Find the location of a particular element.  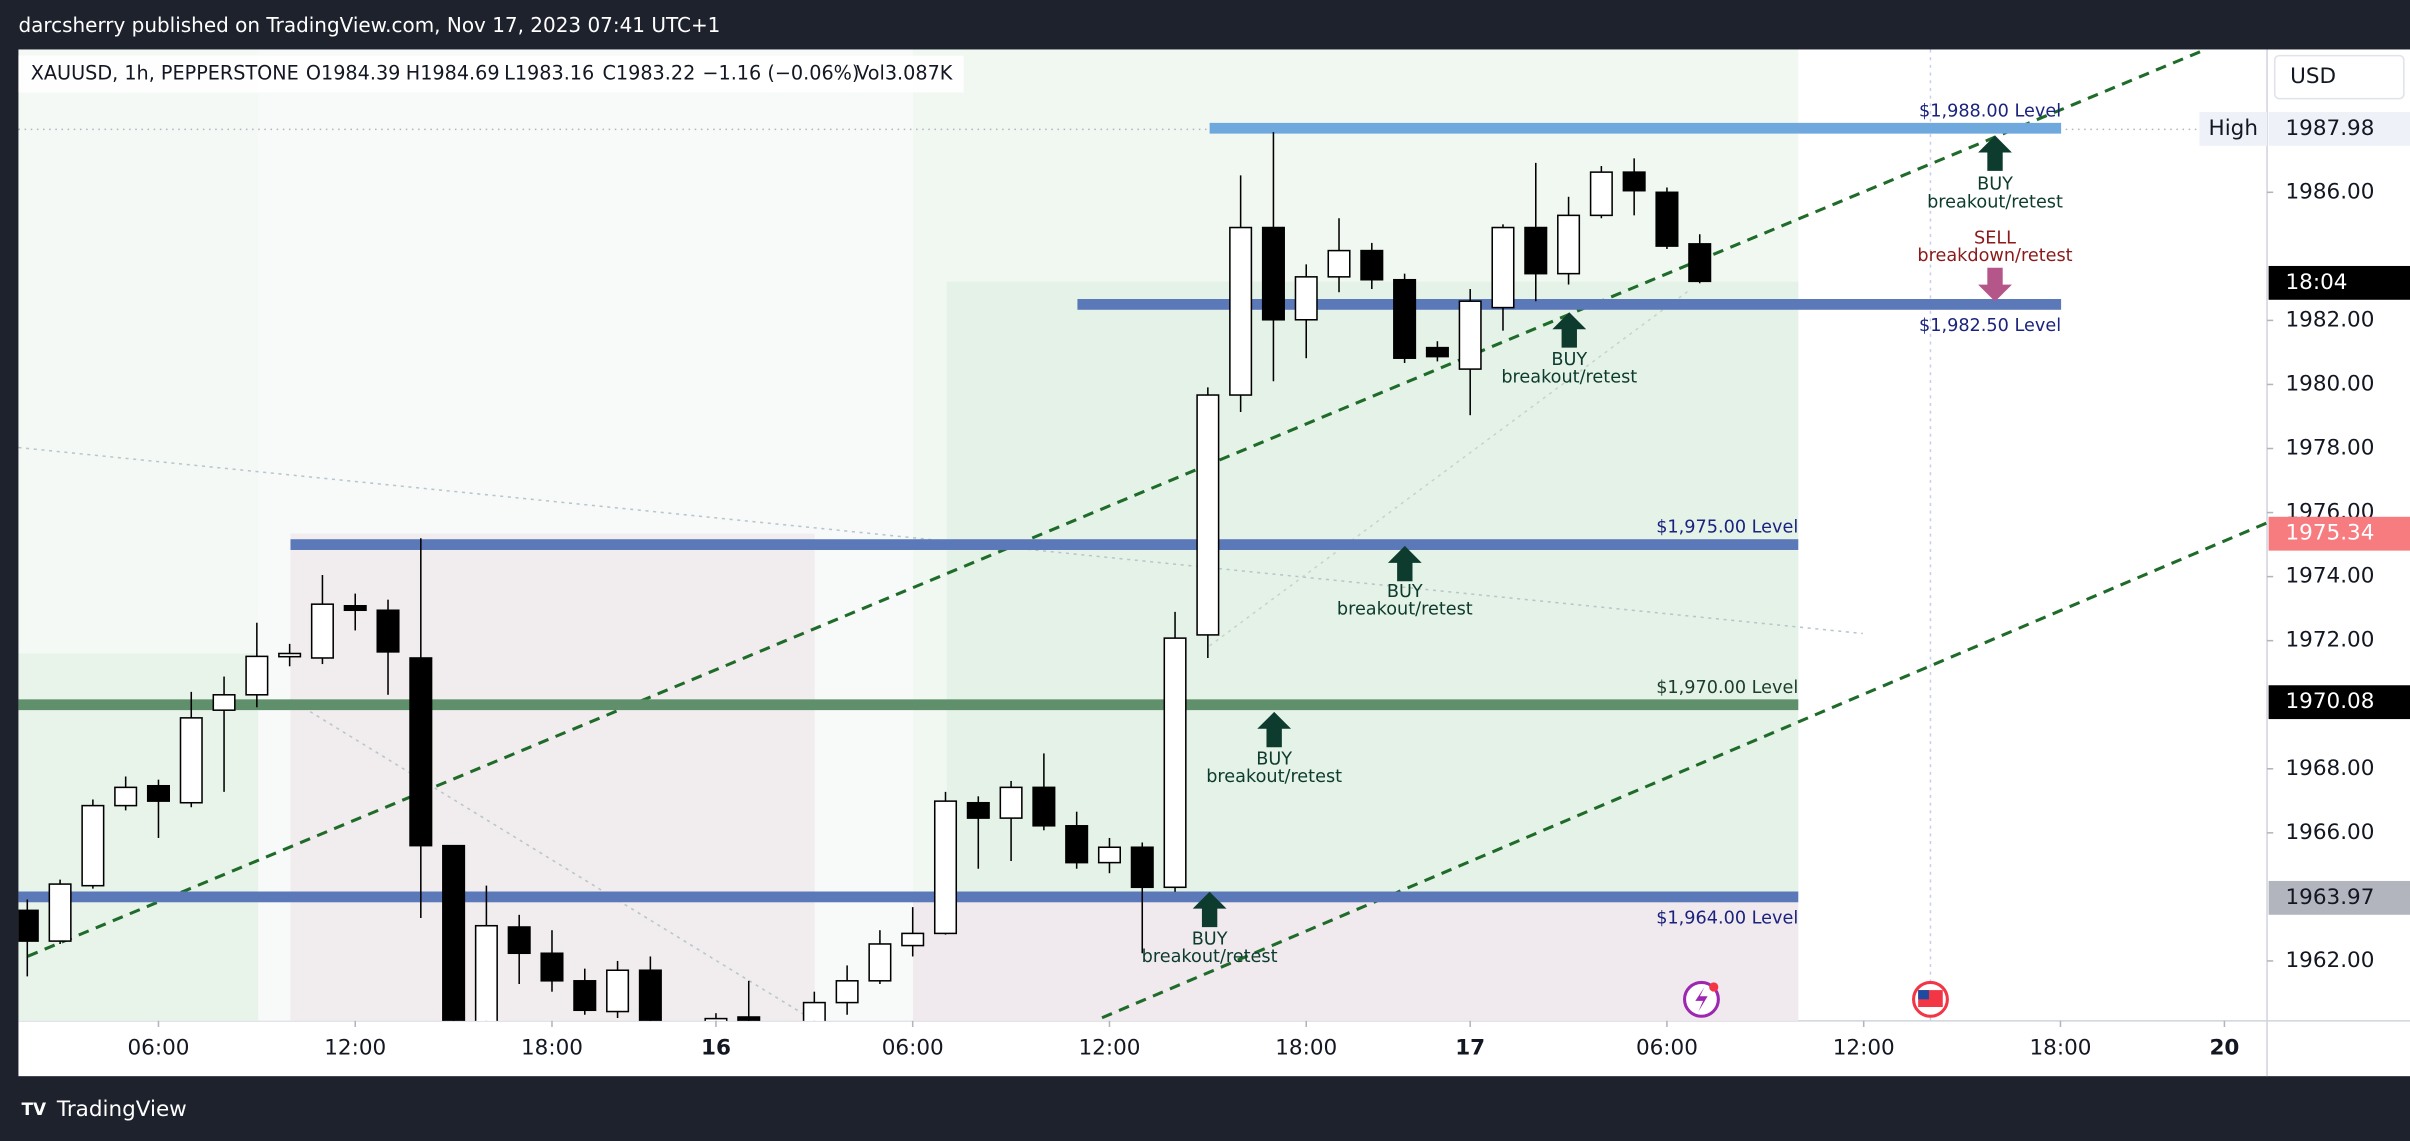

price-tag-label: 1975.34 is located at coordinates (2330, 533).